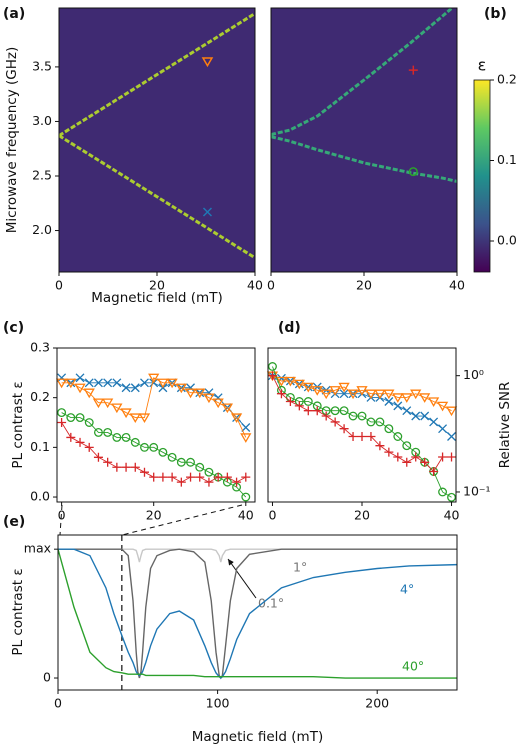 This screenshot has width=520, height=747. What do you see at coordinates (14, 14) in the screenshot?
I see `panel-label: (a)` at bounding box center [14, 14].